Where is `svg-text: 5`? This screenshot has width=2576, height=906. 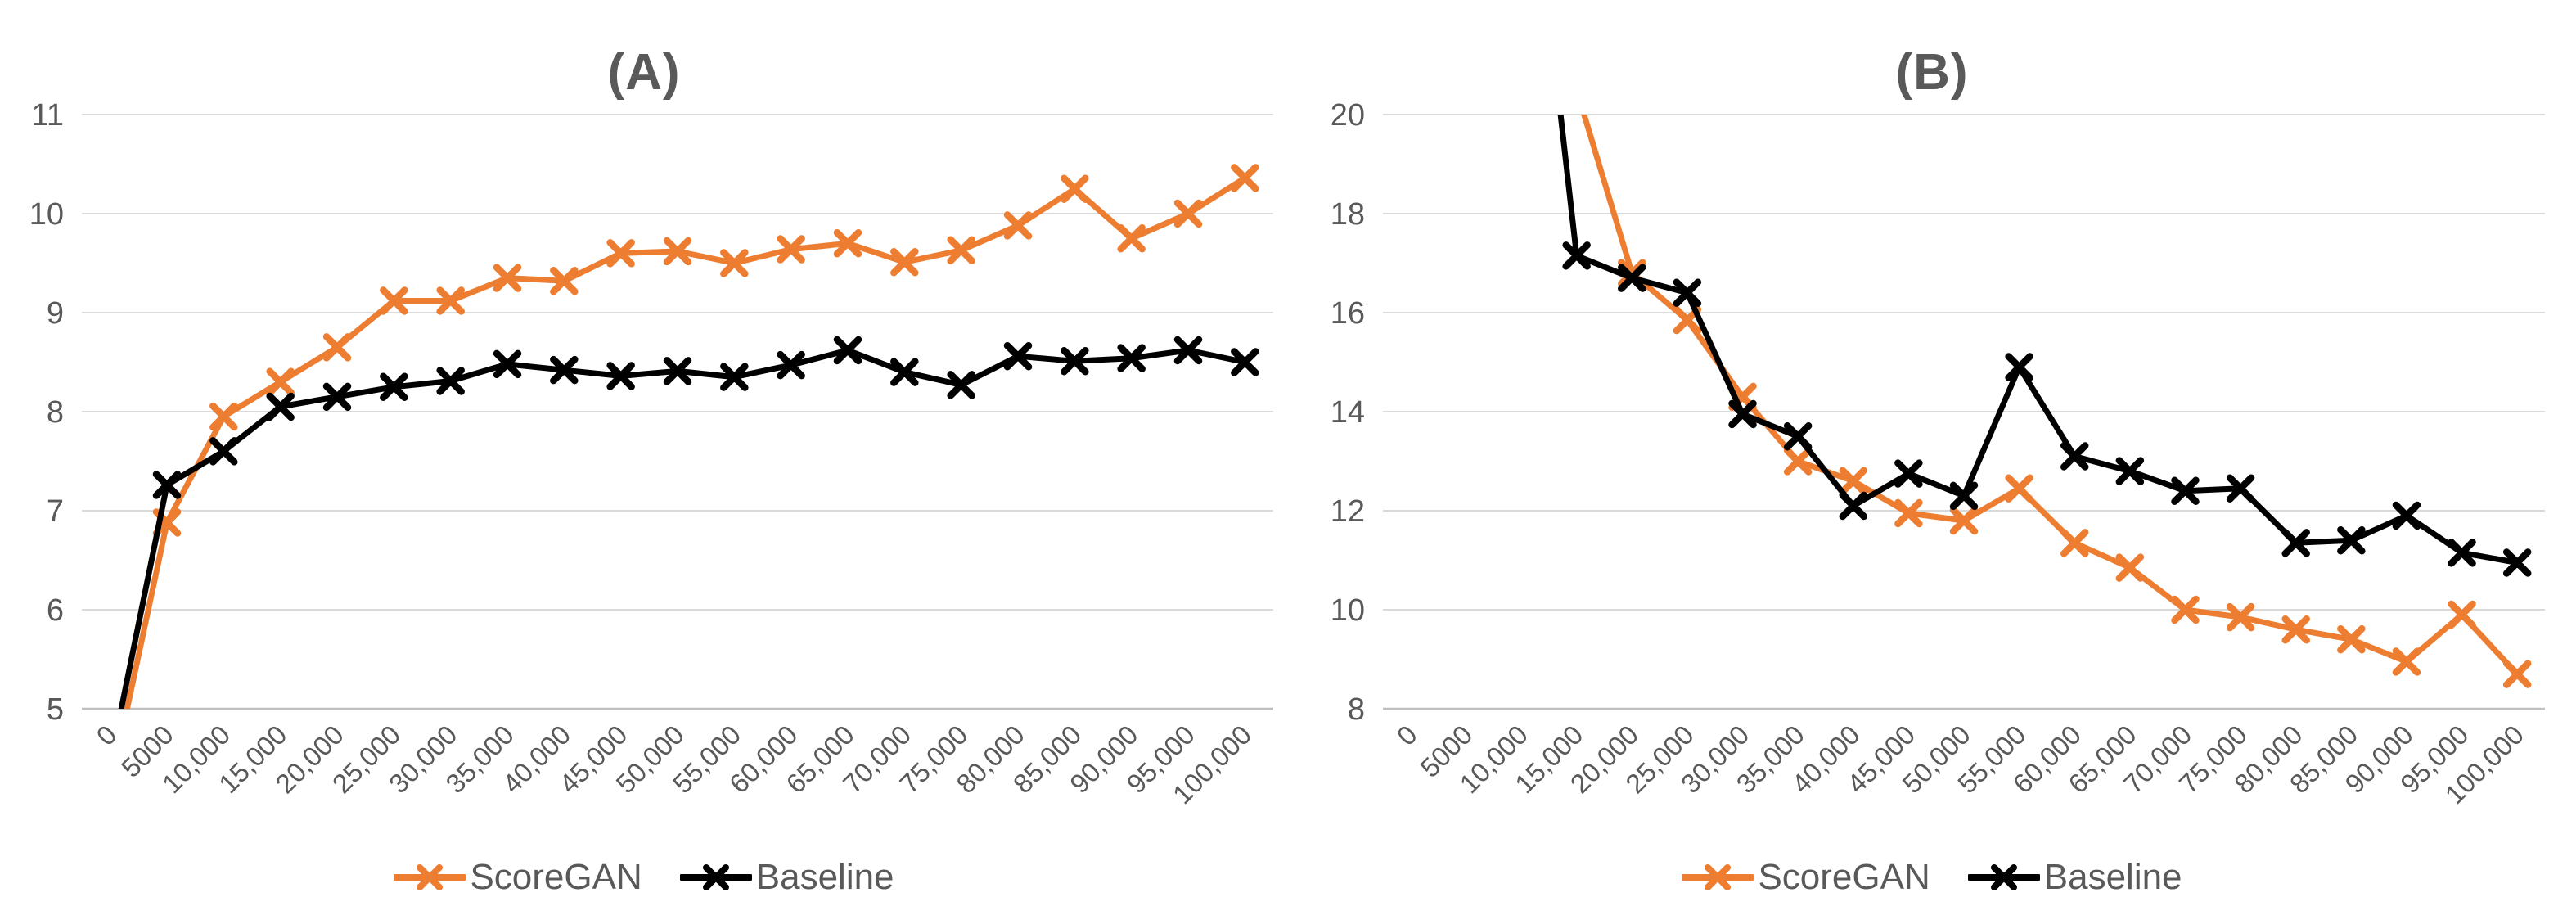
svg-text: 5 is located at coordinates (55, 709).